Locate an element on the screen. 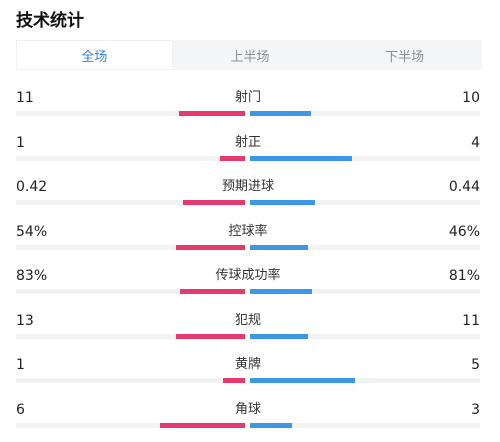 The width and height of the screenshot is (500, 442). away-value: 0.44 is located at coordinates (464, 187).